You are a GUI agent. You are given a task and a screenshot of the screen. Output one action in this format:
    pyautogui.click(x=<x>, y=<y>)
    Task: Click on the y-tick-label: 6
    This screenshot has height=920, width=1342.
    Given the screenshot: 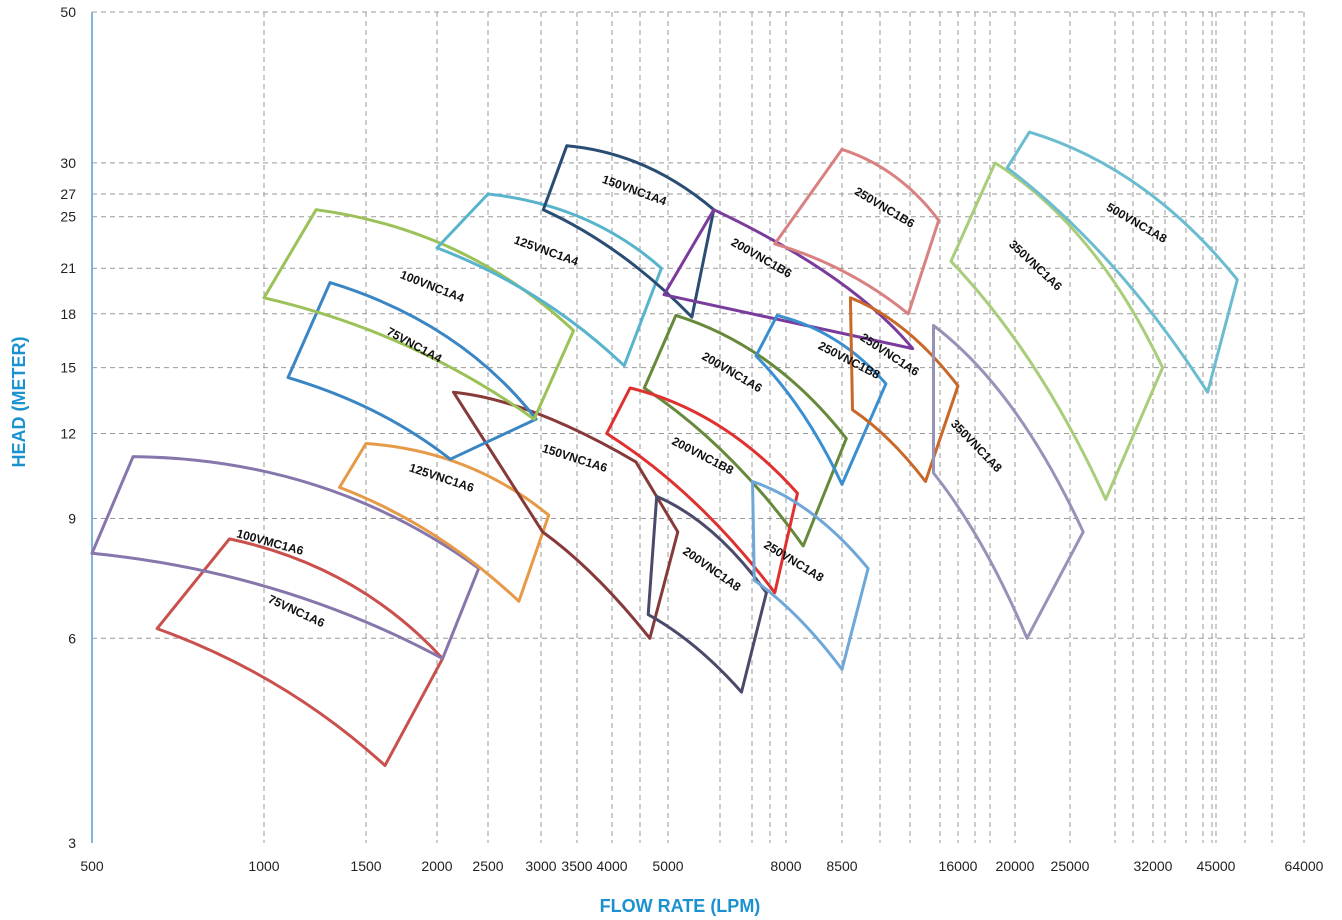 What is the action you would take?
    pyautogui.click(x=72, y=638)
    